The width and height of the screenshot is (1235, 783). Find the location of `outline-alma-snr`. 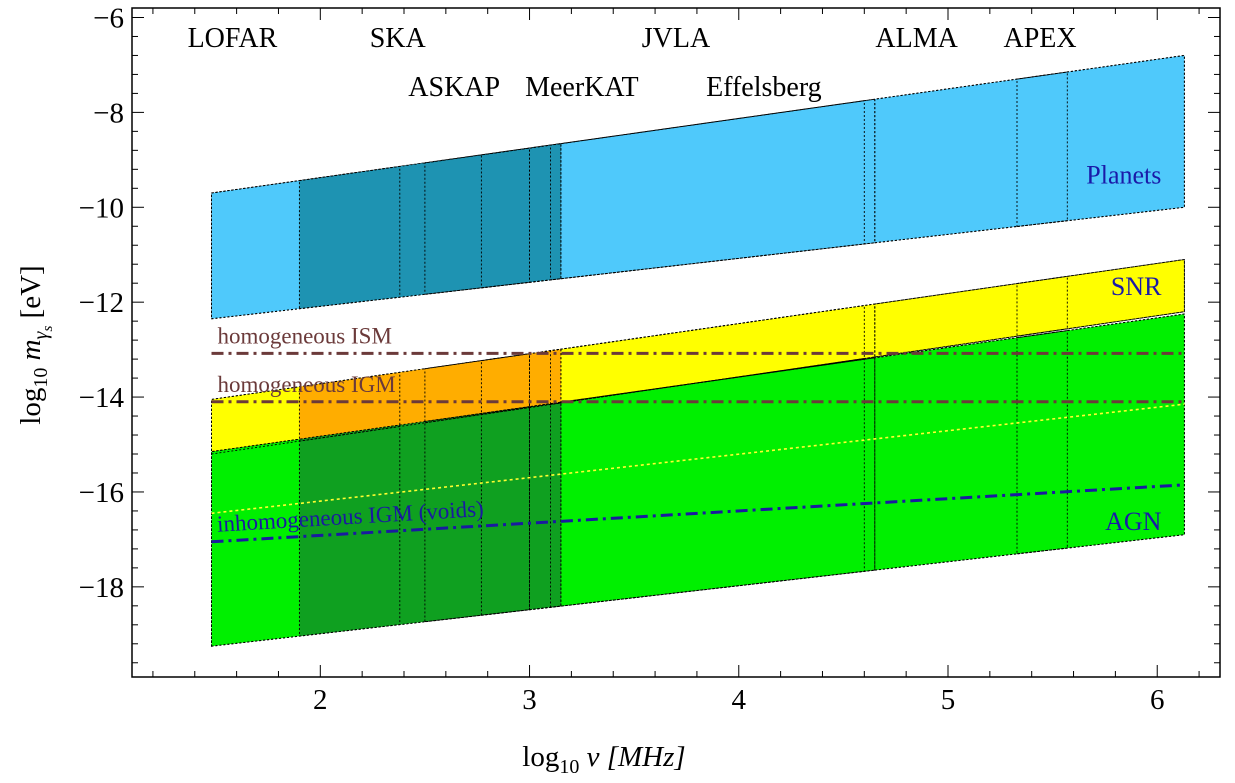

outline-alma-snr is located at coordinates (1029, 308).